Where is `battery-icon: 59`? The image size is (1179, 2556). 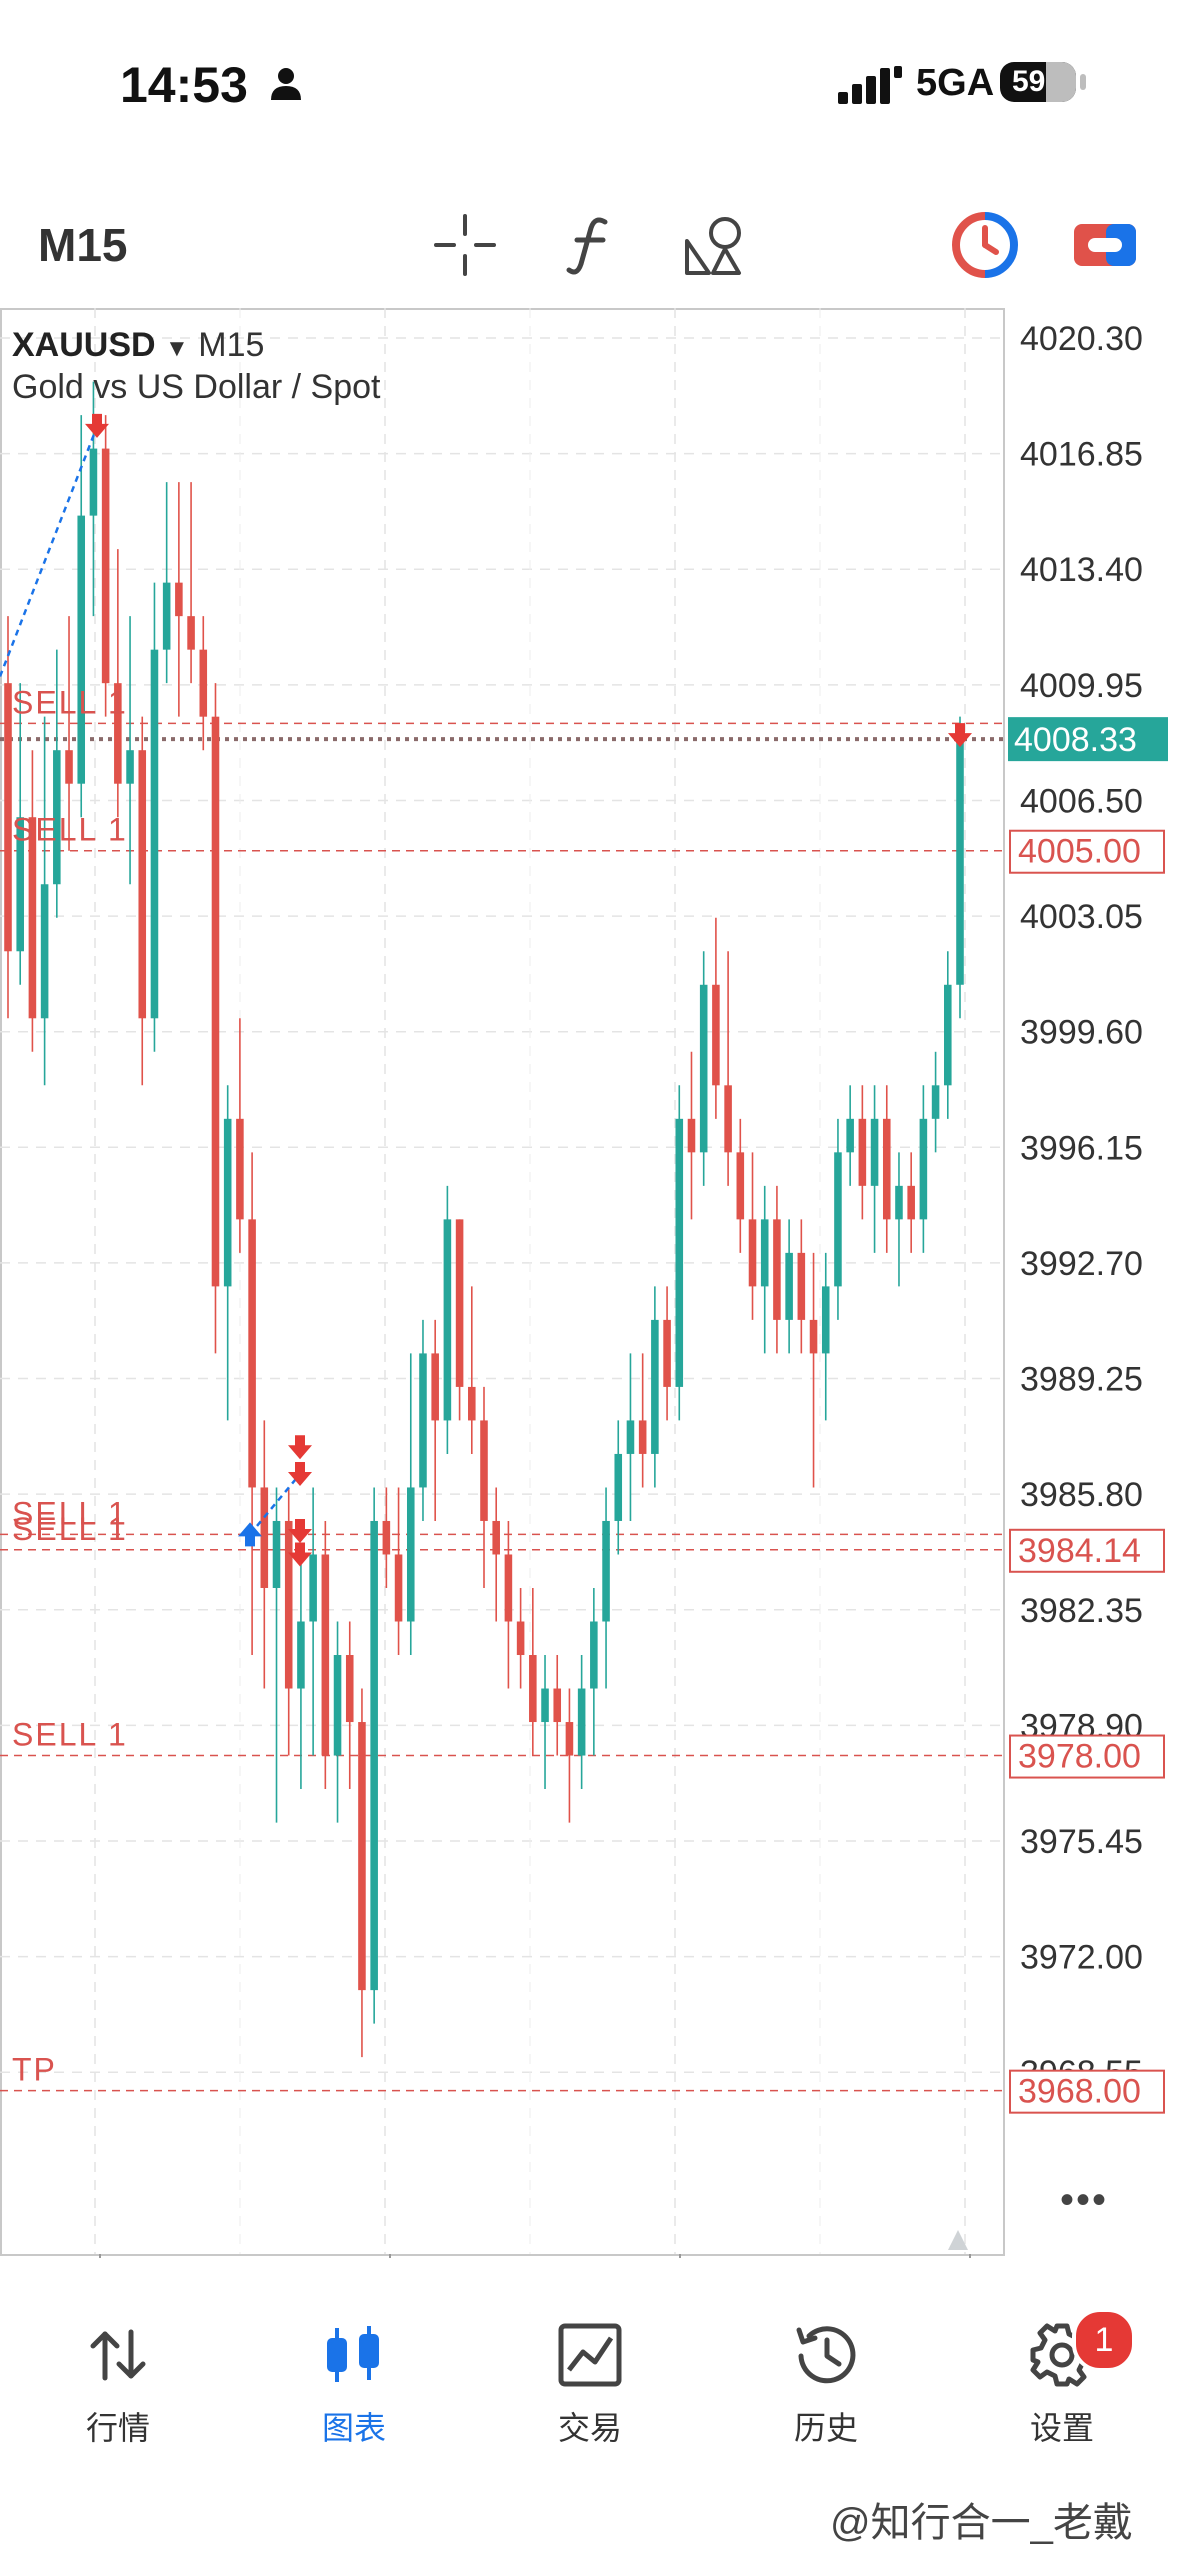
battery-icon: 59 is located at coordinates (1038, 82).